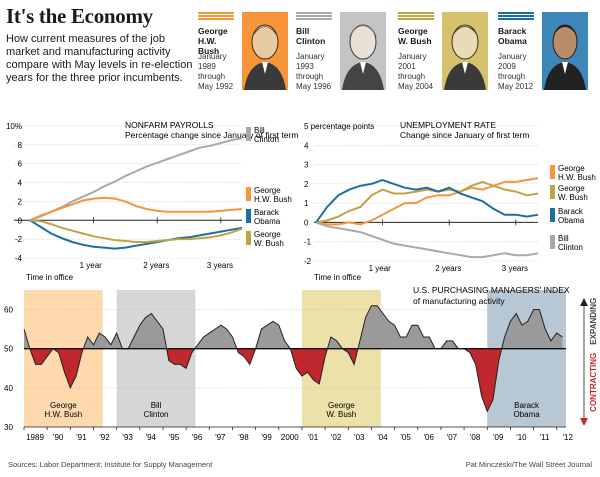 Image resolution: width=600 pixels, height=477 pixels. Describe the element at coordinates (8, 310) in the screenshot. I see `y-tick-label: 60` at that location.